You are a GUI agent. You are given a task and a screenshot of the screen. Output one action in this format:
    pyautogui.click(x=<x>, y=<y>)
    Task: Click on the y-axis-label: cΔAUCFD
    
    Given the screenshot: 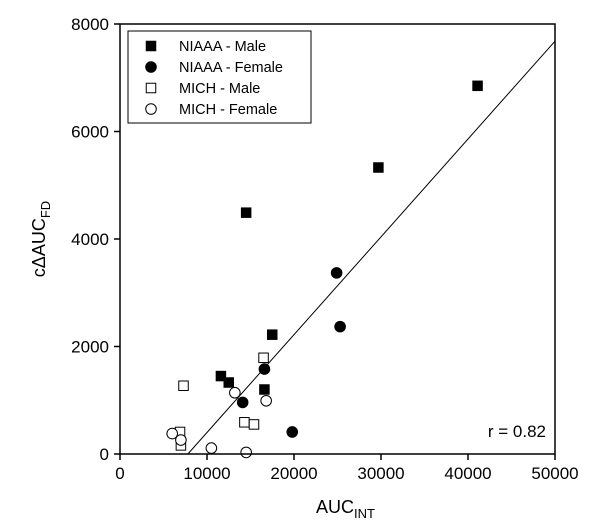 What is the action you would take?
    pyautogui.click(x=41, y=239)
    